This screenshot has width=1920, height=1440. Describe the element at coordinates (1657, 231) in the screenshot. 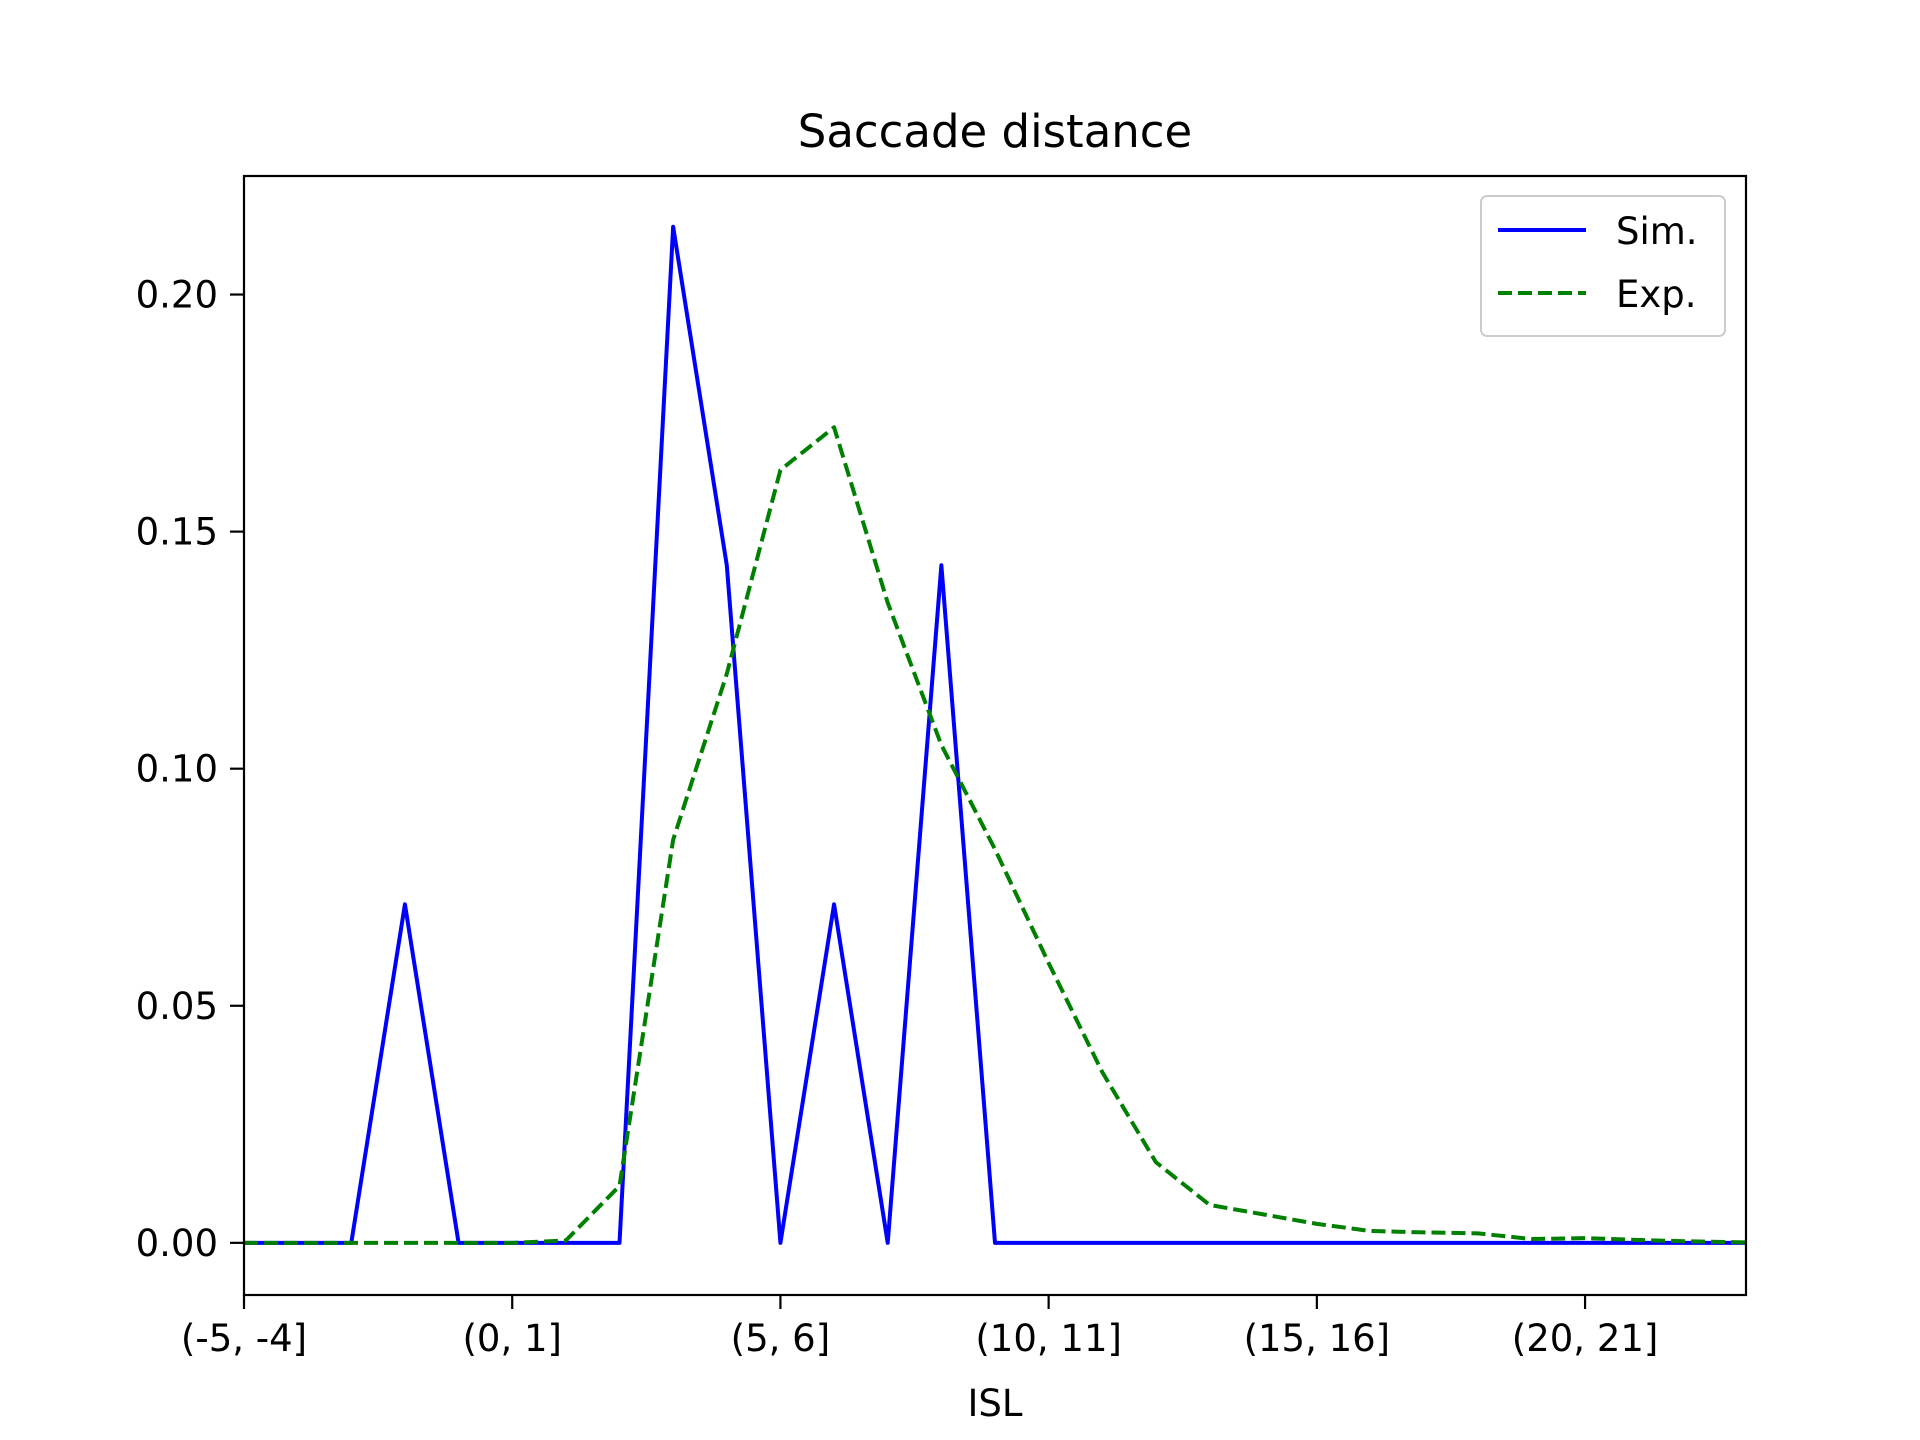

I see `legend-sim-label: Sim.` at that location.